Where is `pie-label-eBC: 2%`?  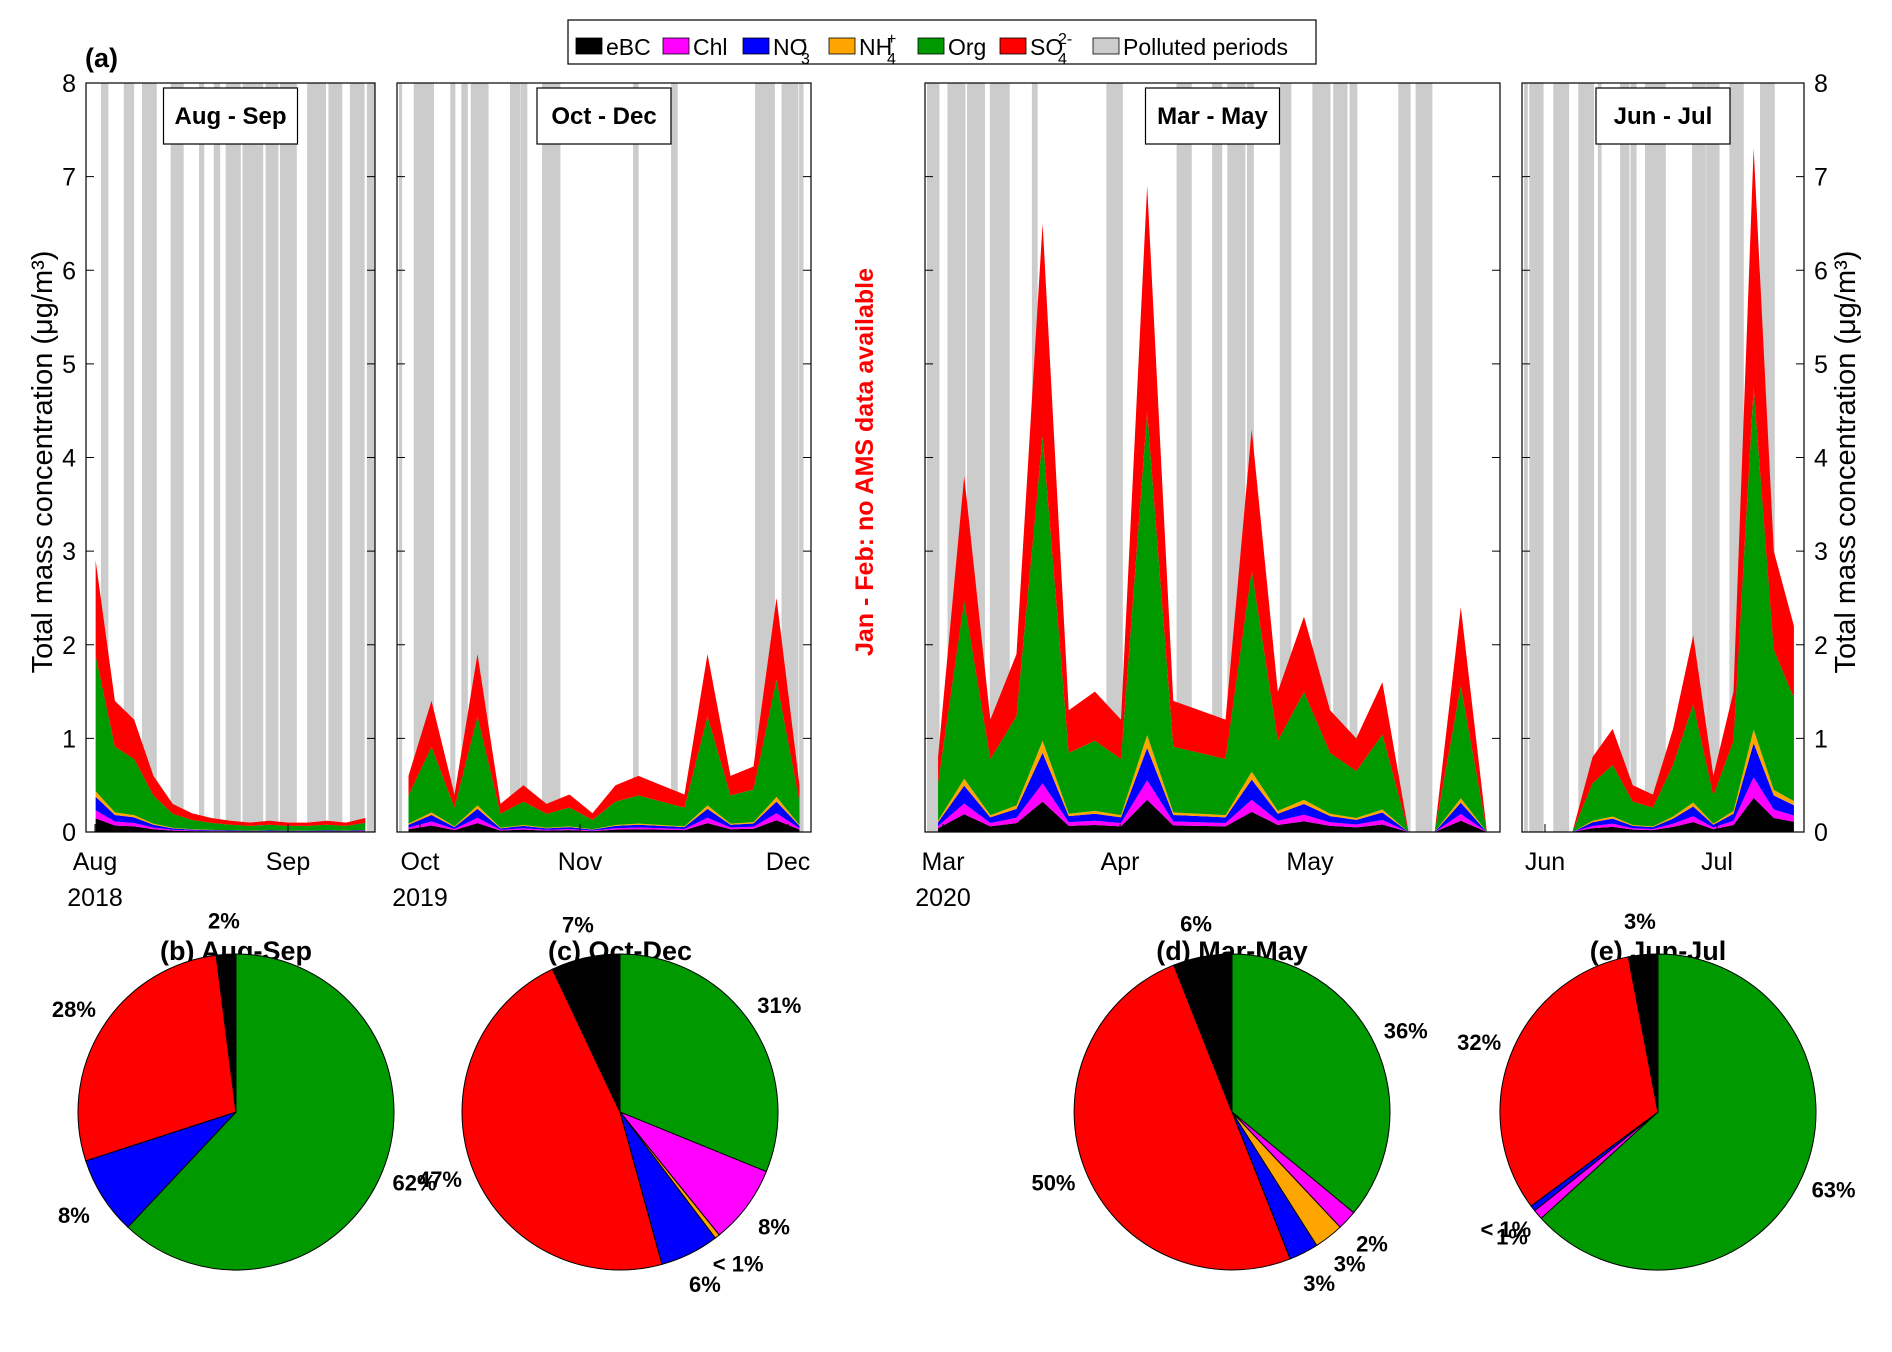 pie-label-eBC: 2% is located at coordinates (224, 920).